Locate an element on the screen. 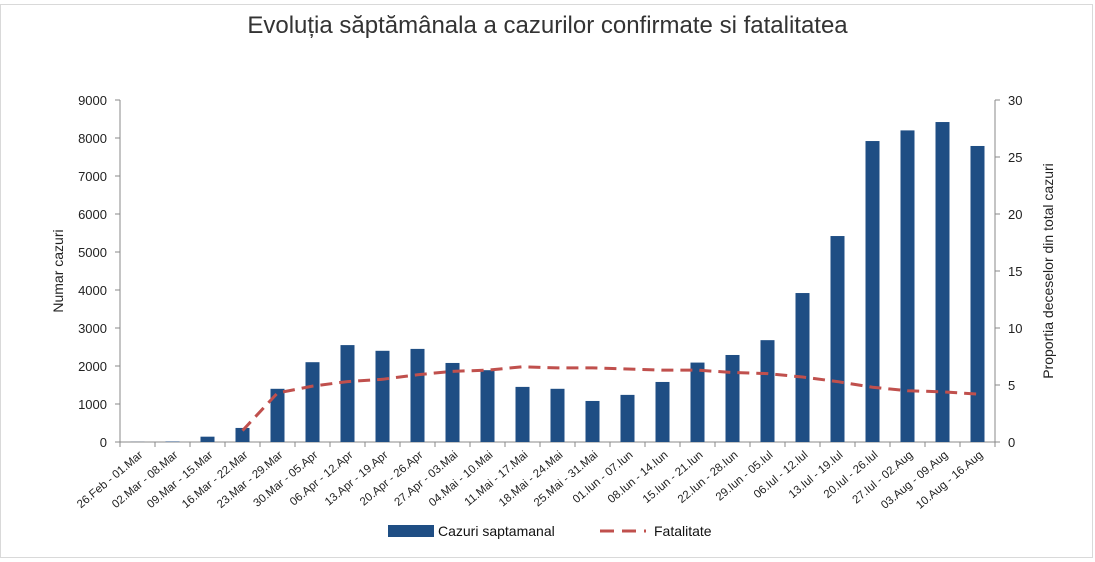  y-tick-label: 7000 is located at coordinates (92, 176).